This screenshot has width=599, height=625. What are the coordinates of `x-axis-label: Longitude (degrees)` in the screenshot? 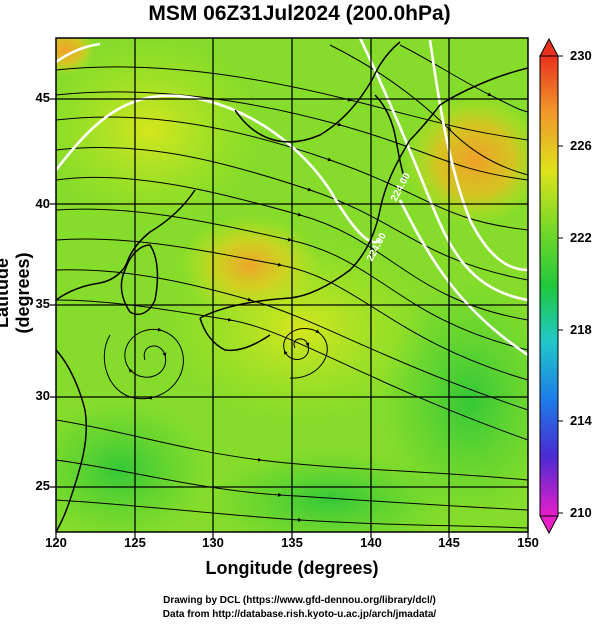 It's located at (292, 568).